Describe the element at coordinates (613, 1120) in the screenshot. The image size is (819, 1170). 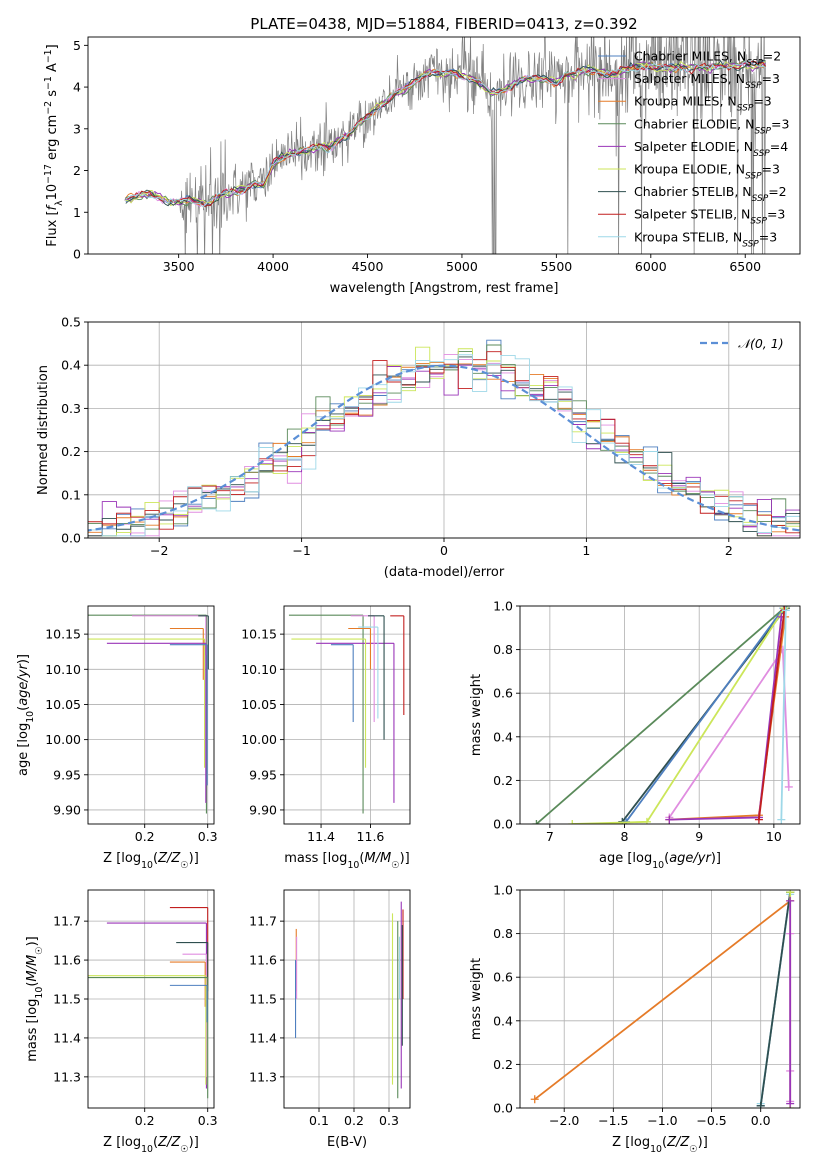
I see `x-tick-label: −1.5` at that location.